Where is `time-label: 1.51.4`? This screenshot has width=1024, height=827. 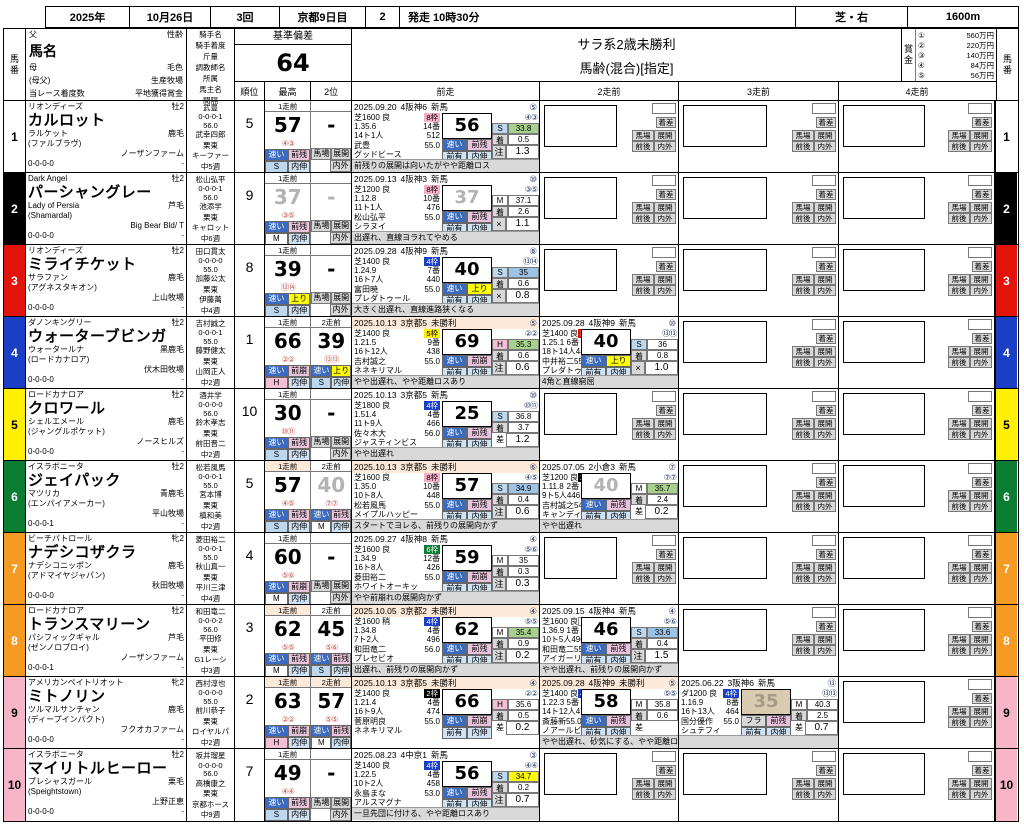
time-label: 1.51.4 is located at coordinates (365, 415).